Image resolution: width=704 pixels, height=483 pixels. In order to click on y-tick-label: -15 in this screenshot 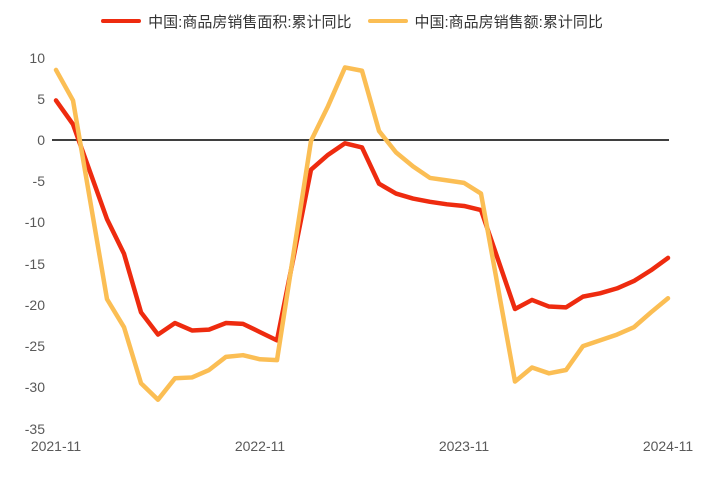, I will do `click(34, 263)`.